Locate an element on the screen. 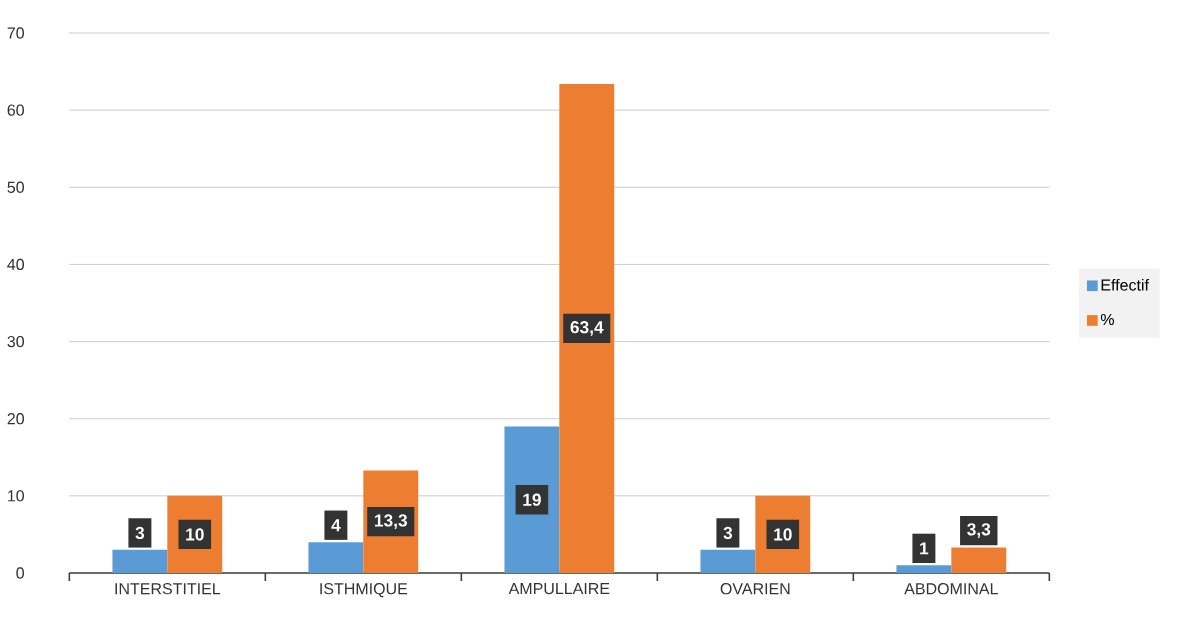  data-label: 13,3 is located at coordinates (391, 522).